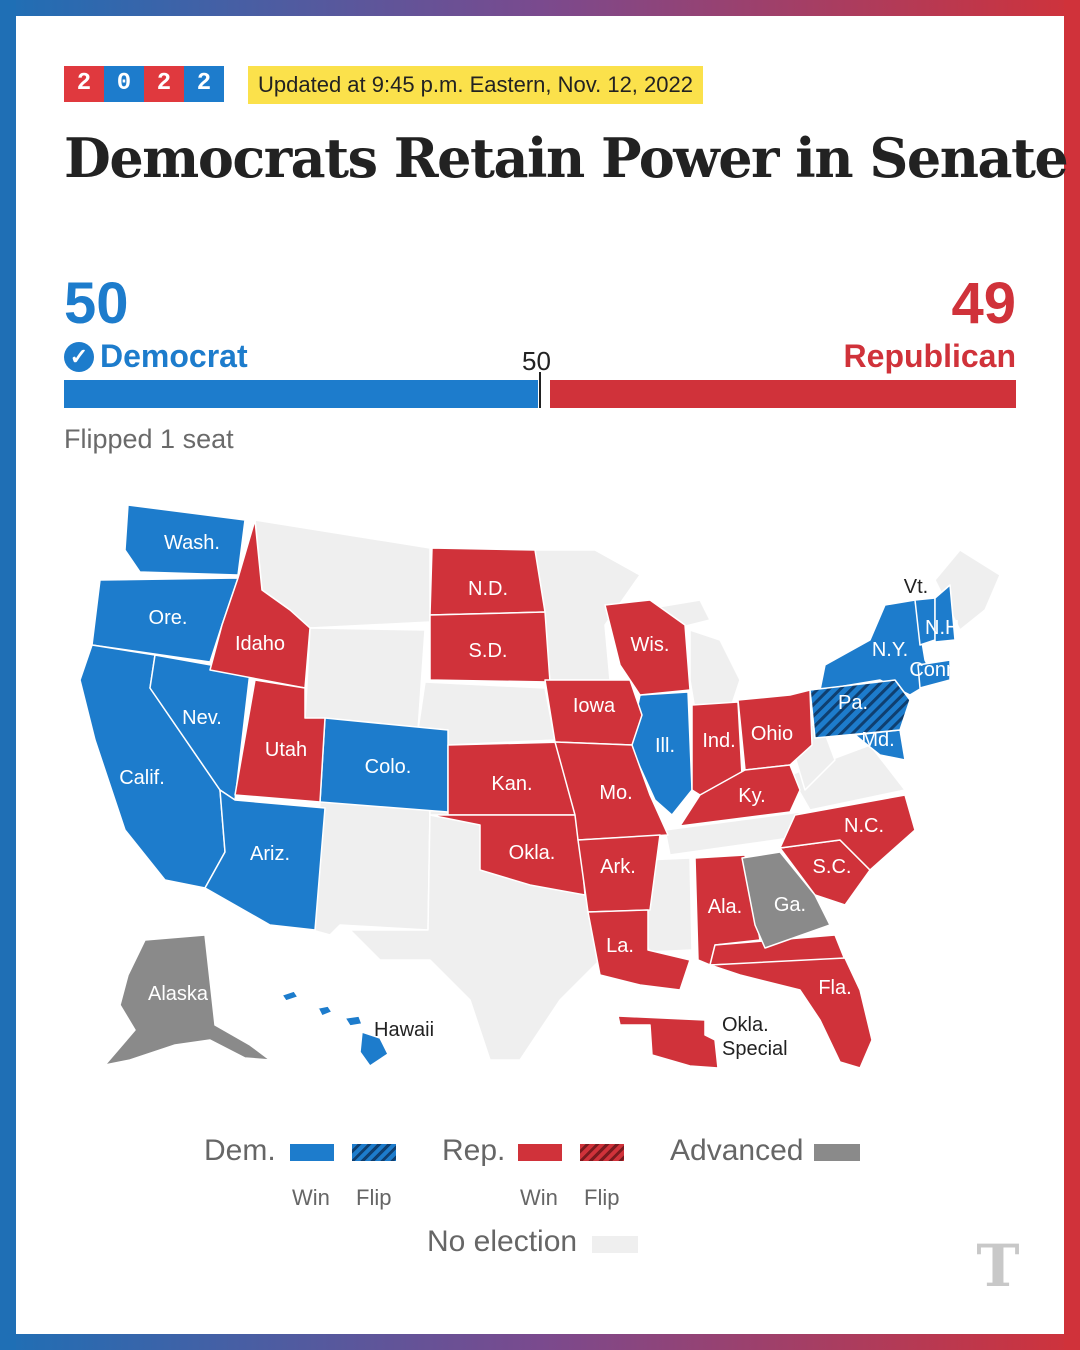 This screenshot has width=1080, height=1350. What do you see at coordinates (388, 767) in the screenshot?
I see `map-label-colo: Colo.` at bounding box center [388, 767].